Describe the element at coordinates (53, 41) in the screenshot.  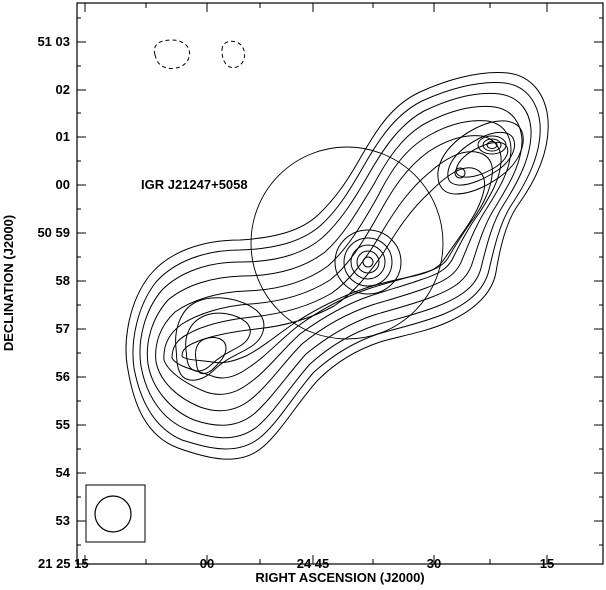
I see `y-tick-label: 51 03` at that location.